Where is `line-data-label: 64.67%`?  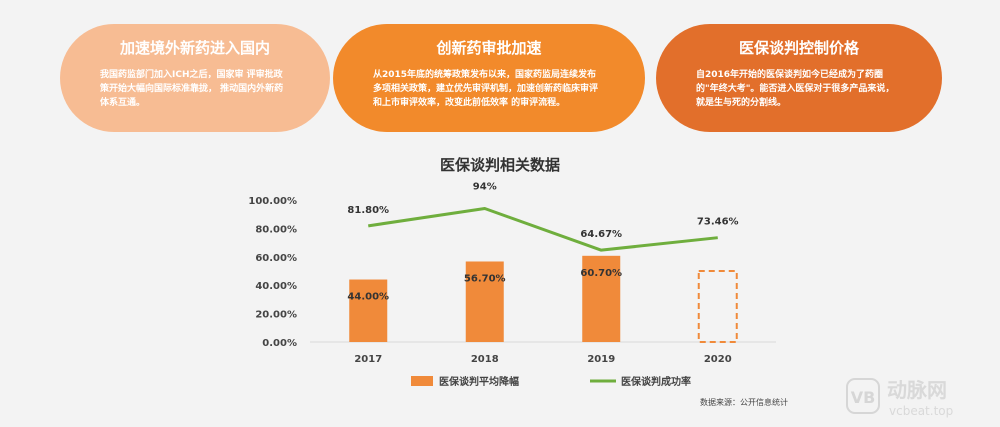 line-data-label: 64.67% is located at coordinates (601, 234).